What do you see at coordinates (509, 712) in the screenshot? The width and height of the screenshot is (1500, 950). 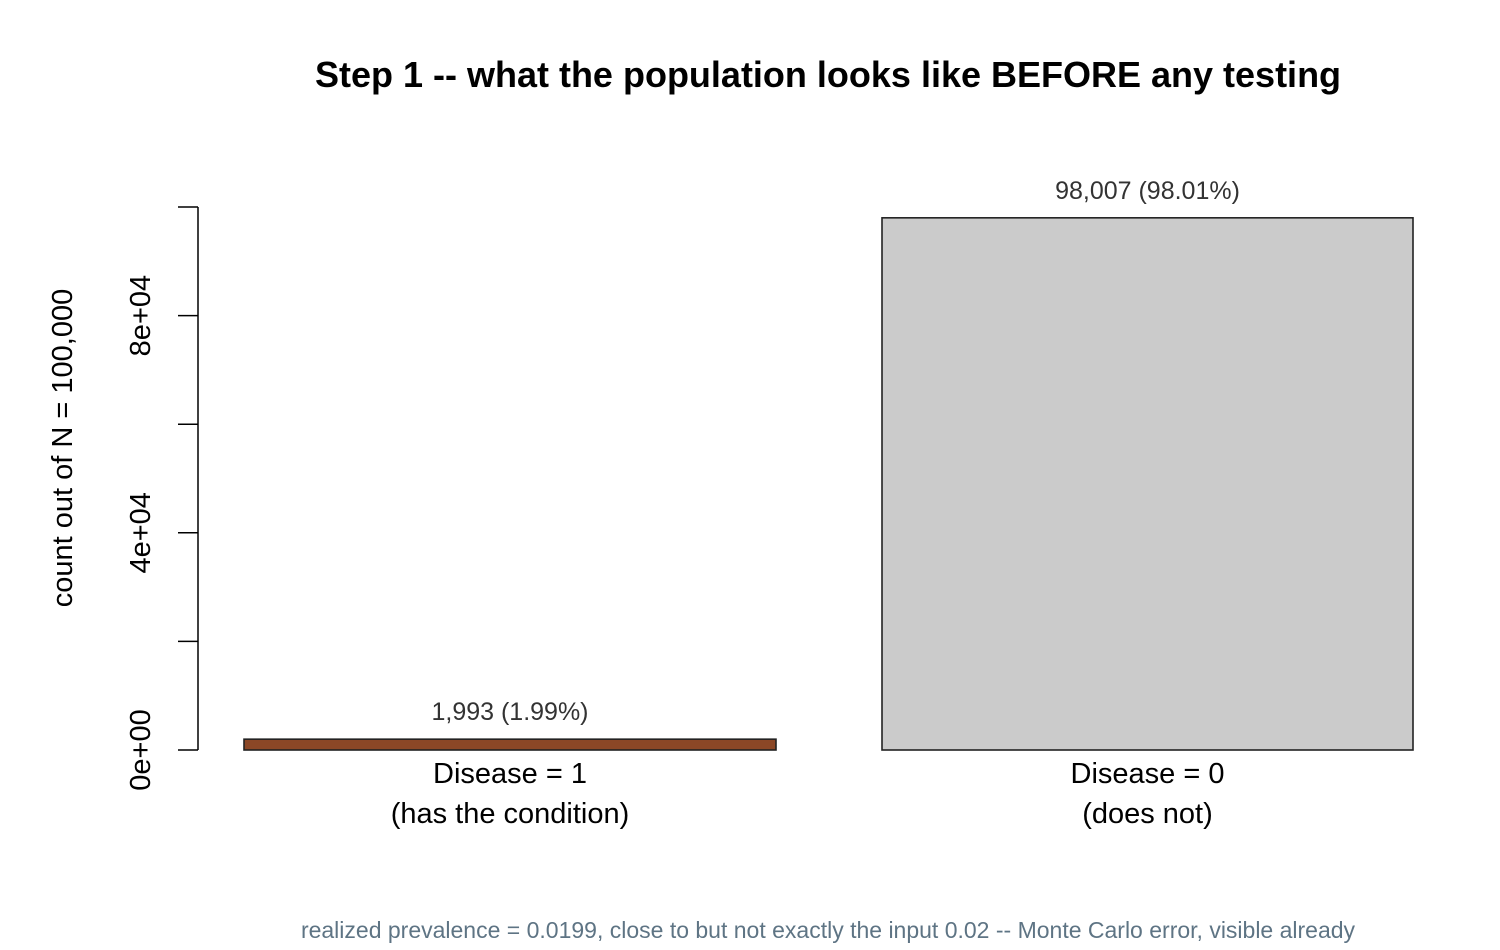 I see `data-label-1: 1,993 (1.99%)` at bounding box center [509, 712].